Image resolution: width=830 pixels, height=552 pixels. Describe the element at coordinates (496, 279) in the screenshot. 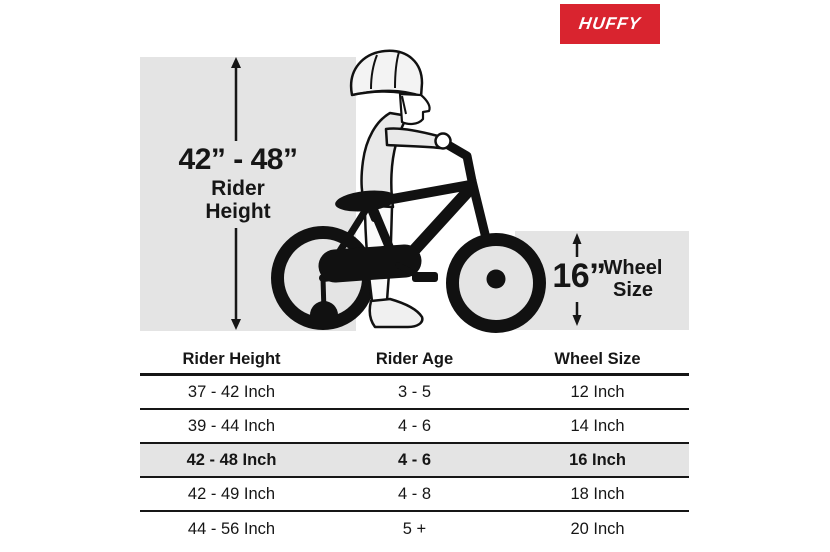

I see `front-hub` at that location.